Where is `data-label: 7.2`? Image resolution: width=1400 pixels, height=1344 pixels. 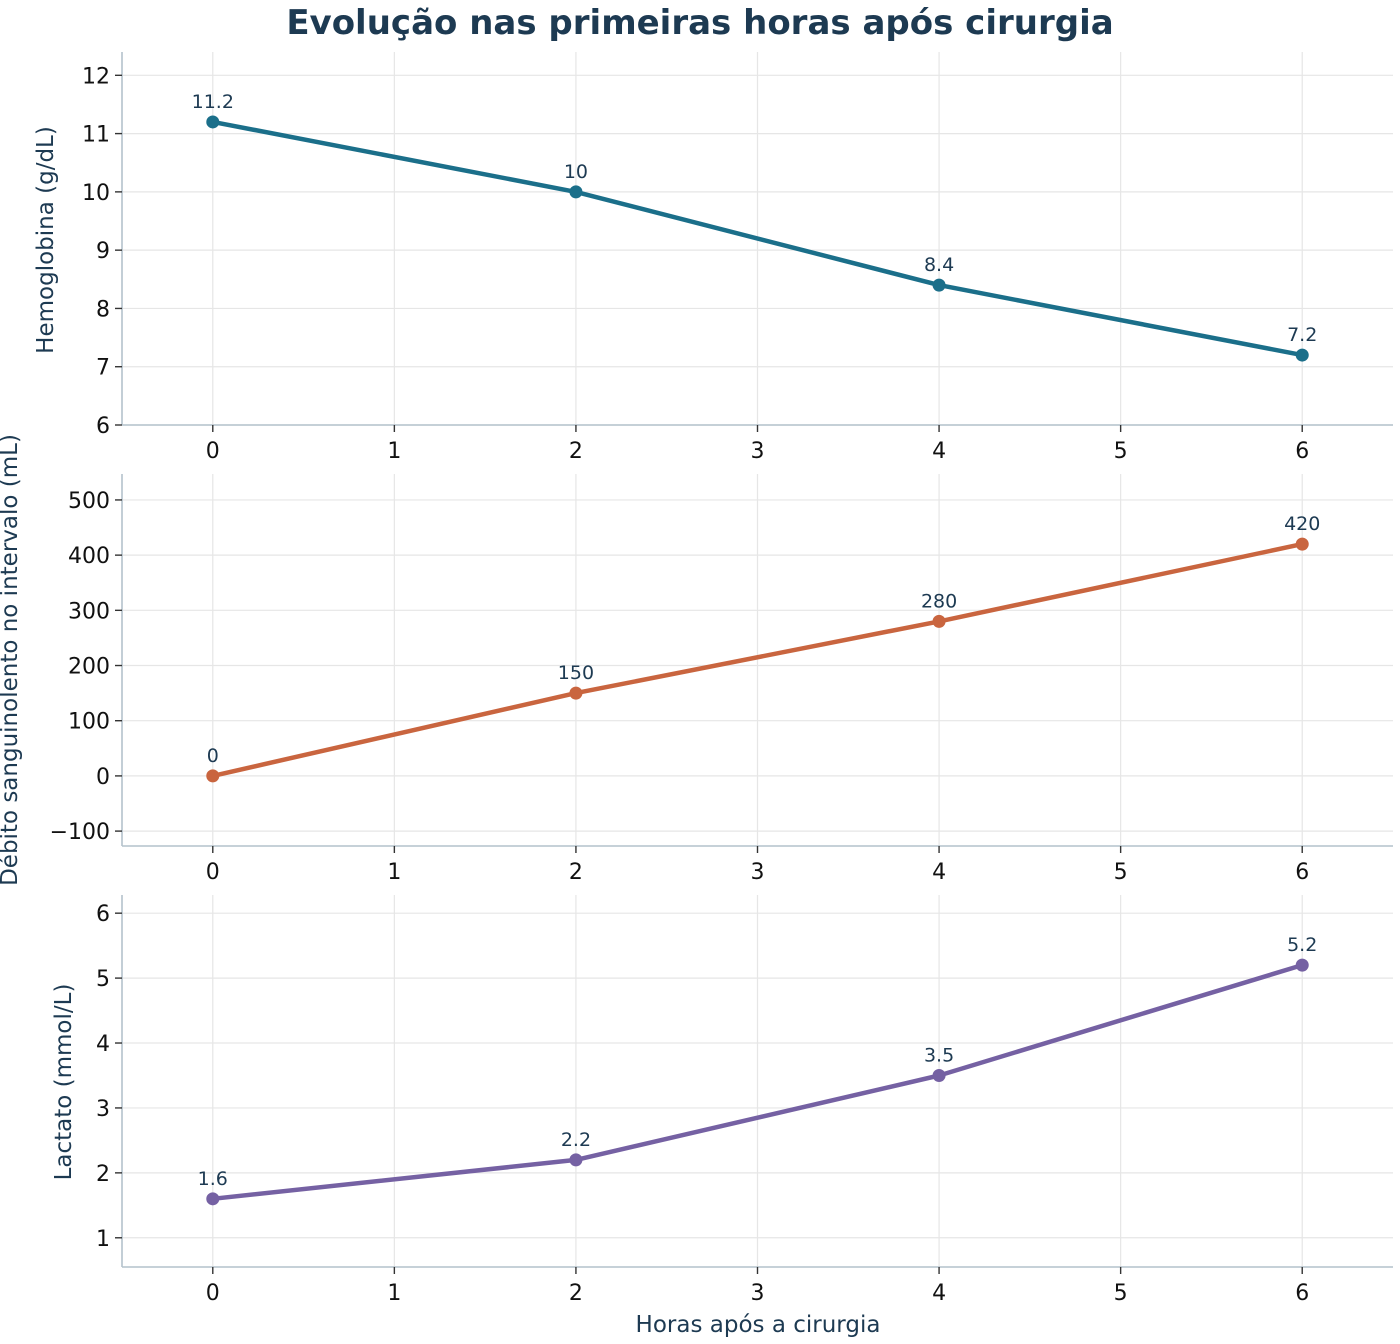 data-label: 7.2 is located at coordinates (1302, 335).